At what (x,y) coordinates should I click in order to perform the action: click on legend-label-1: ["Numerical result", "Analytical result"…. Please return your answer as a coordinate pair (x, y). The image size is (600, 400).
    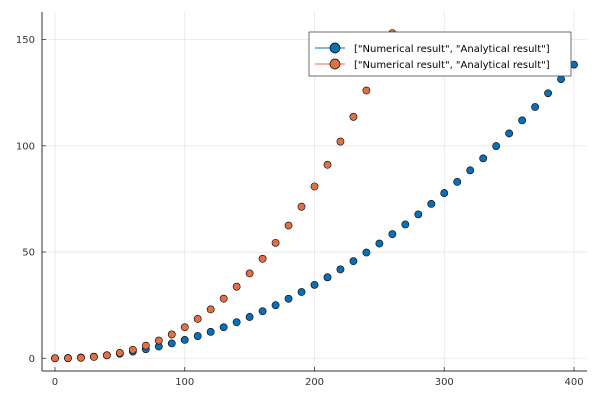
    Looking at the image, I should click on (452, 49).